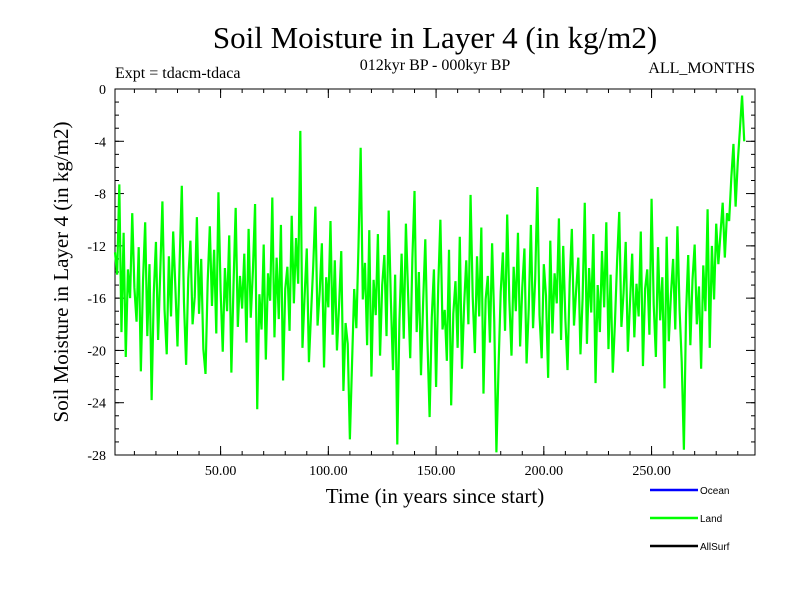 This screenshot has height=600, width=800. I want to click on x-tick-label: 150.00, so click(436, 471).